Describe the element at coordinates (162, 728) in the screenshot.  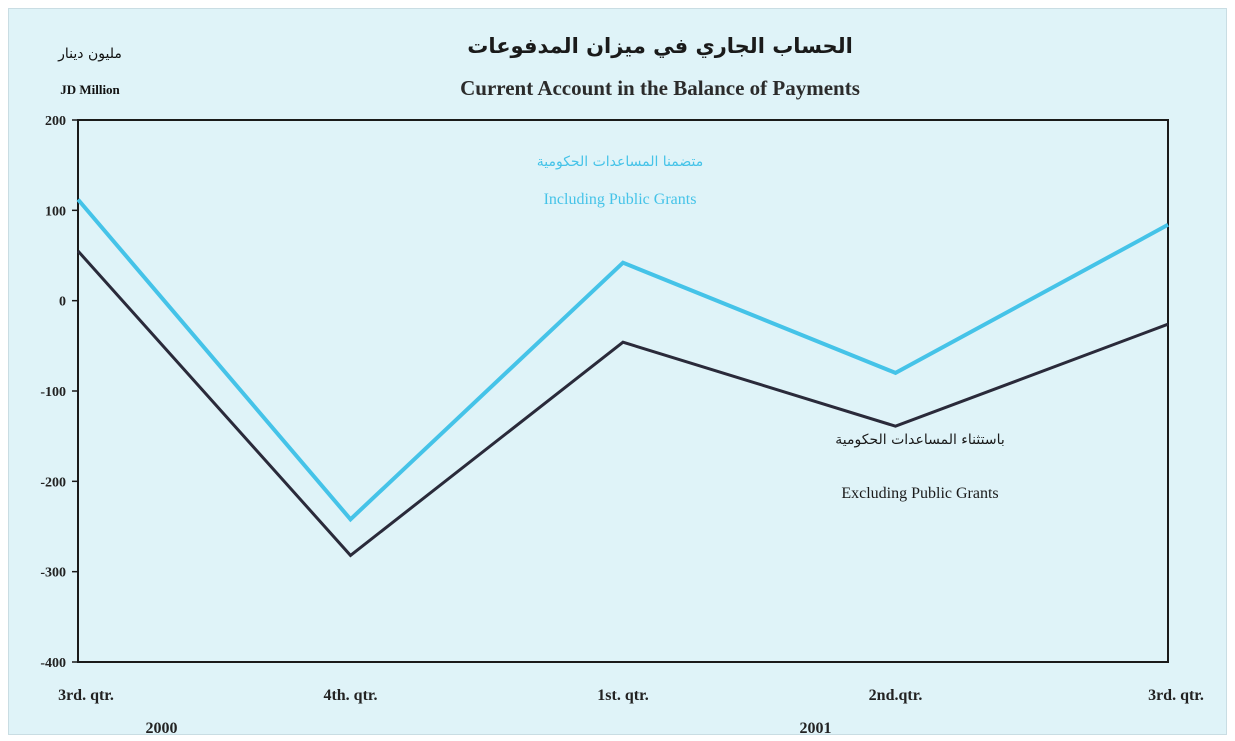
I see `year-label: 2000` at that location.